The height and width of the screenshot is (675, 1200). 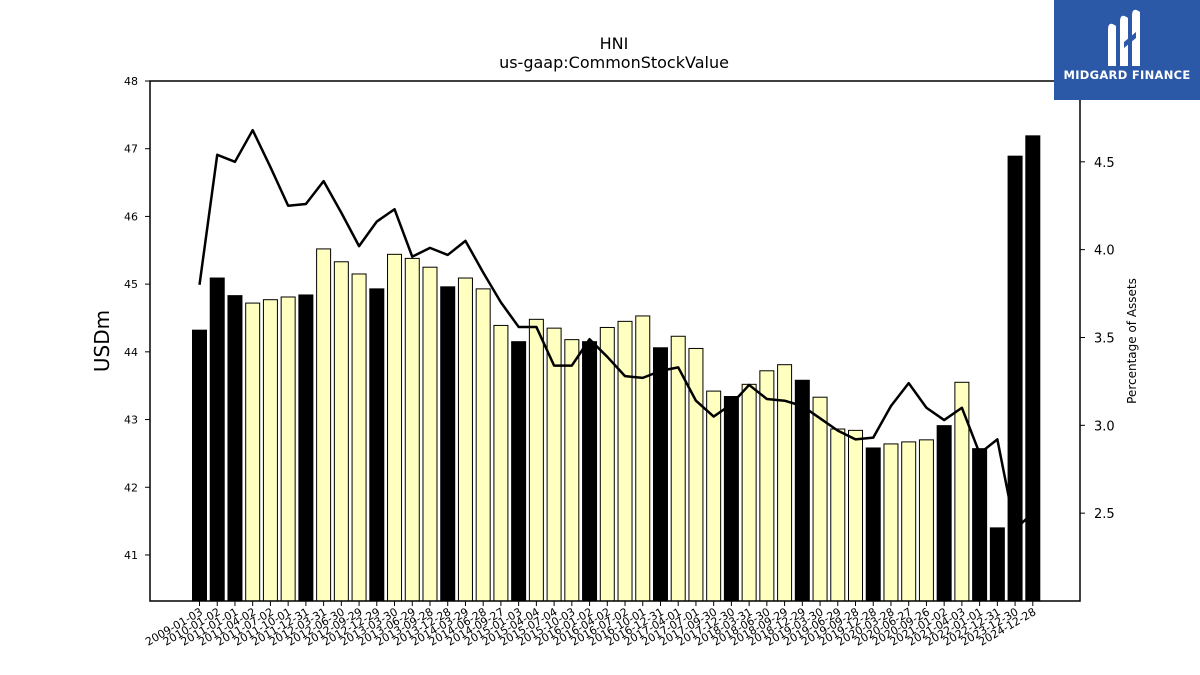 What do you see at coordinates (1104, 251) in the screenshot?
I see `y2-tick-label: 4.0` at bounding box center [1104, 251].